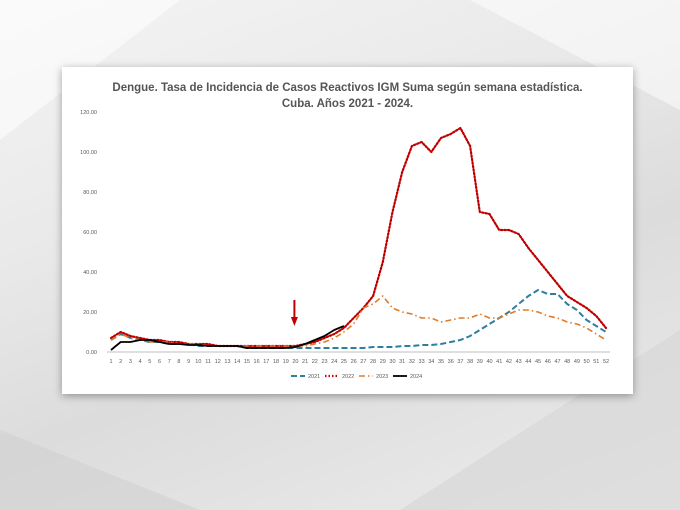  Describe the element at coordinates (557, 362) in the screenshot. I see `x-tick-label: 47` at that location.